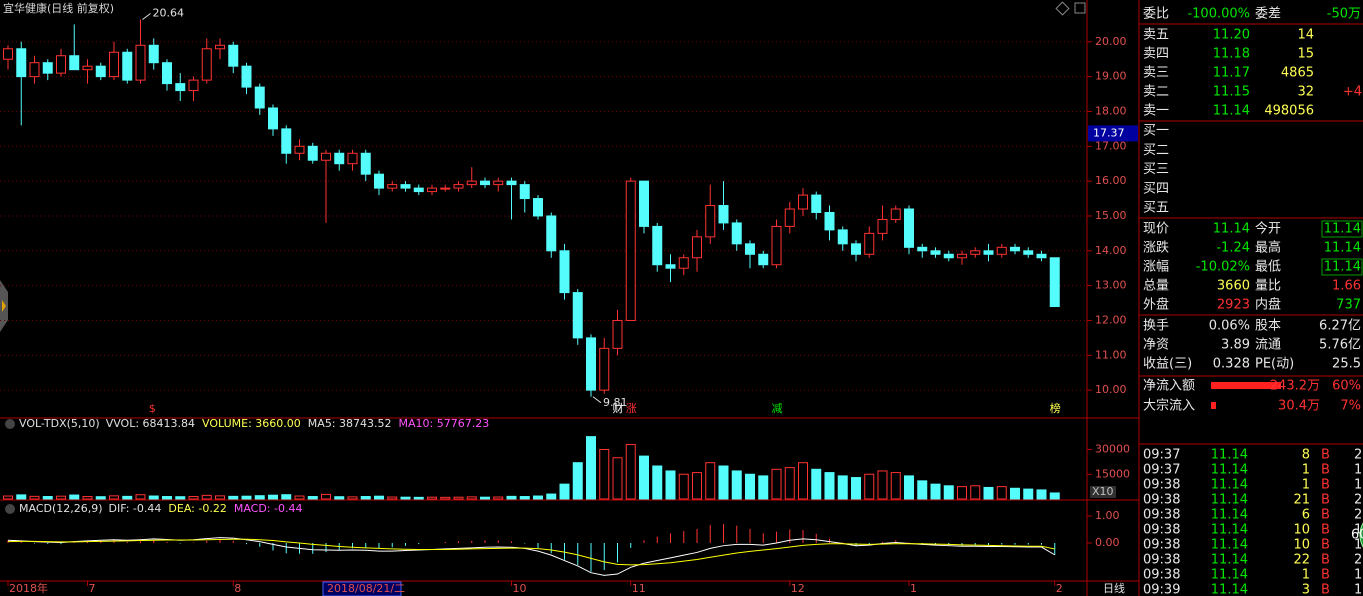 The height and width of the screenshot is (596, 1363). What do you see at coordinates (1246, 385) in the screenshot?
I see `flow-bar` at bounding box center [1246, 385].